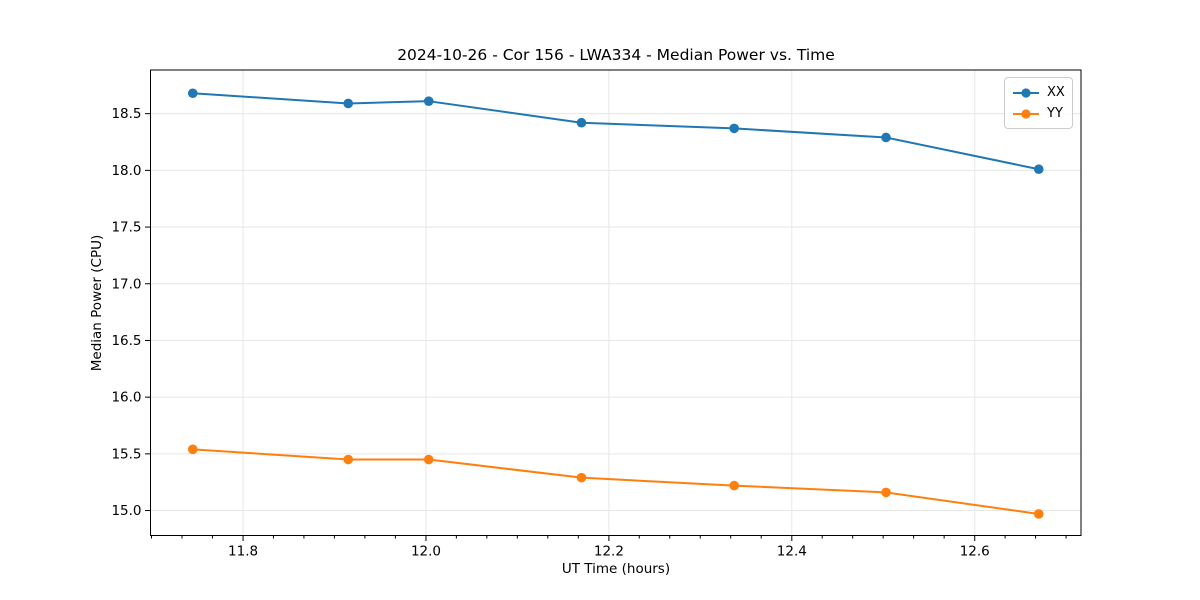  What do you see at coordinates (97, 303) in the screenshot?
I see `y-axis-label: Median Power (CPU)` at bounding box center [97, 303].